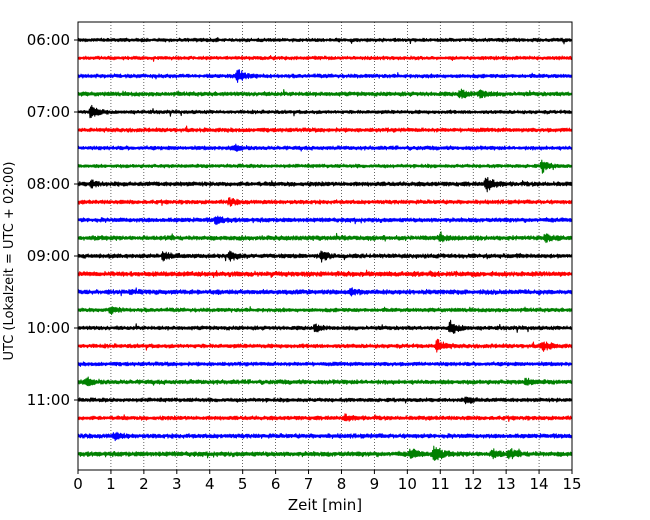 The height and width of the screenshot is (520, 650). What do you see at coordinates (407, 484) in the screenshot?
I see `x-tick-label: 10` at bounding box center [407, 484].